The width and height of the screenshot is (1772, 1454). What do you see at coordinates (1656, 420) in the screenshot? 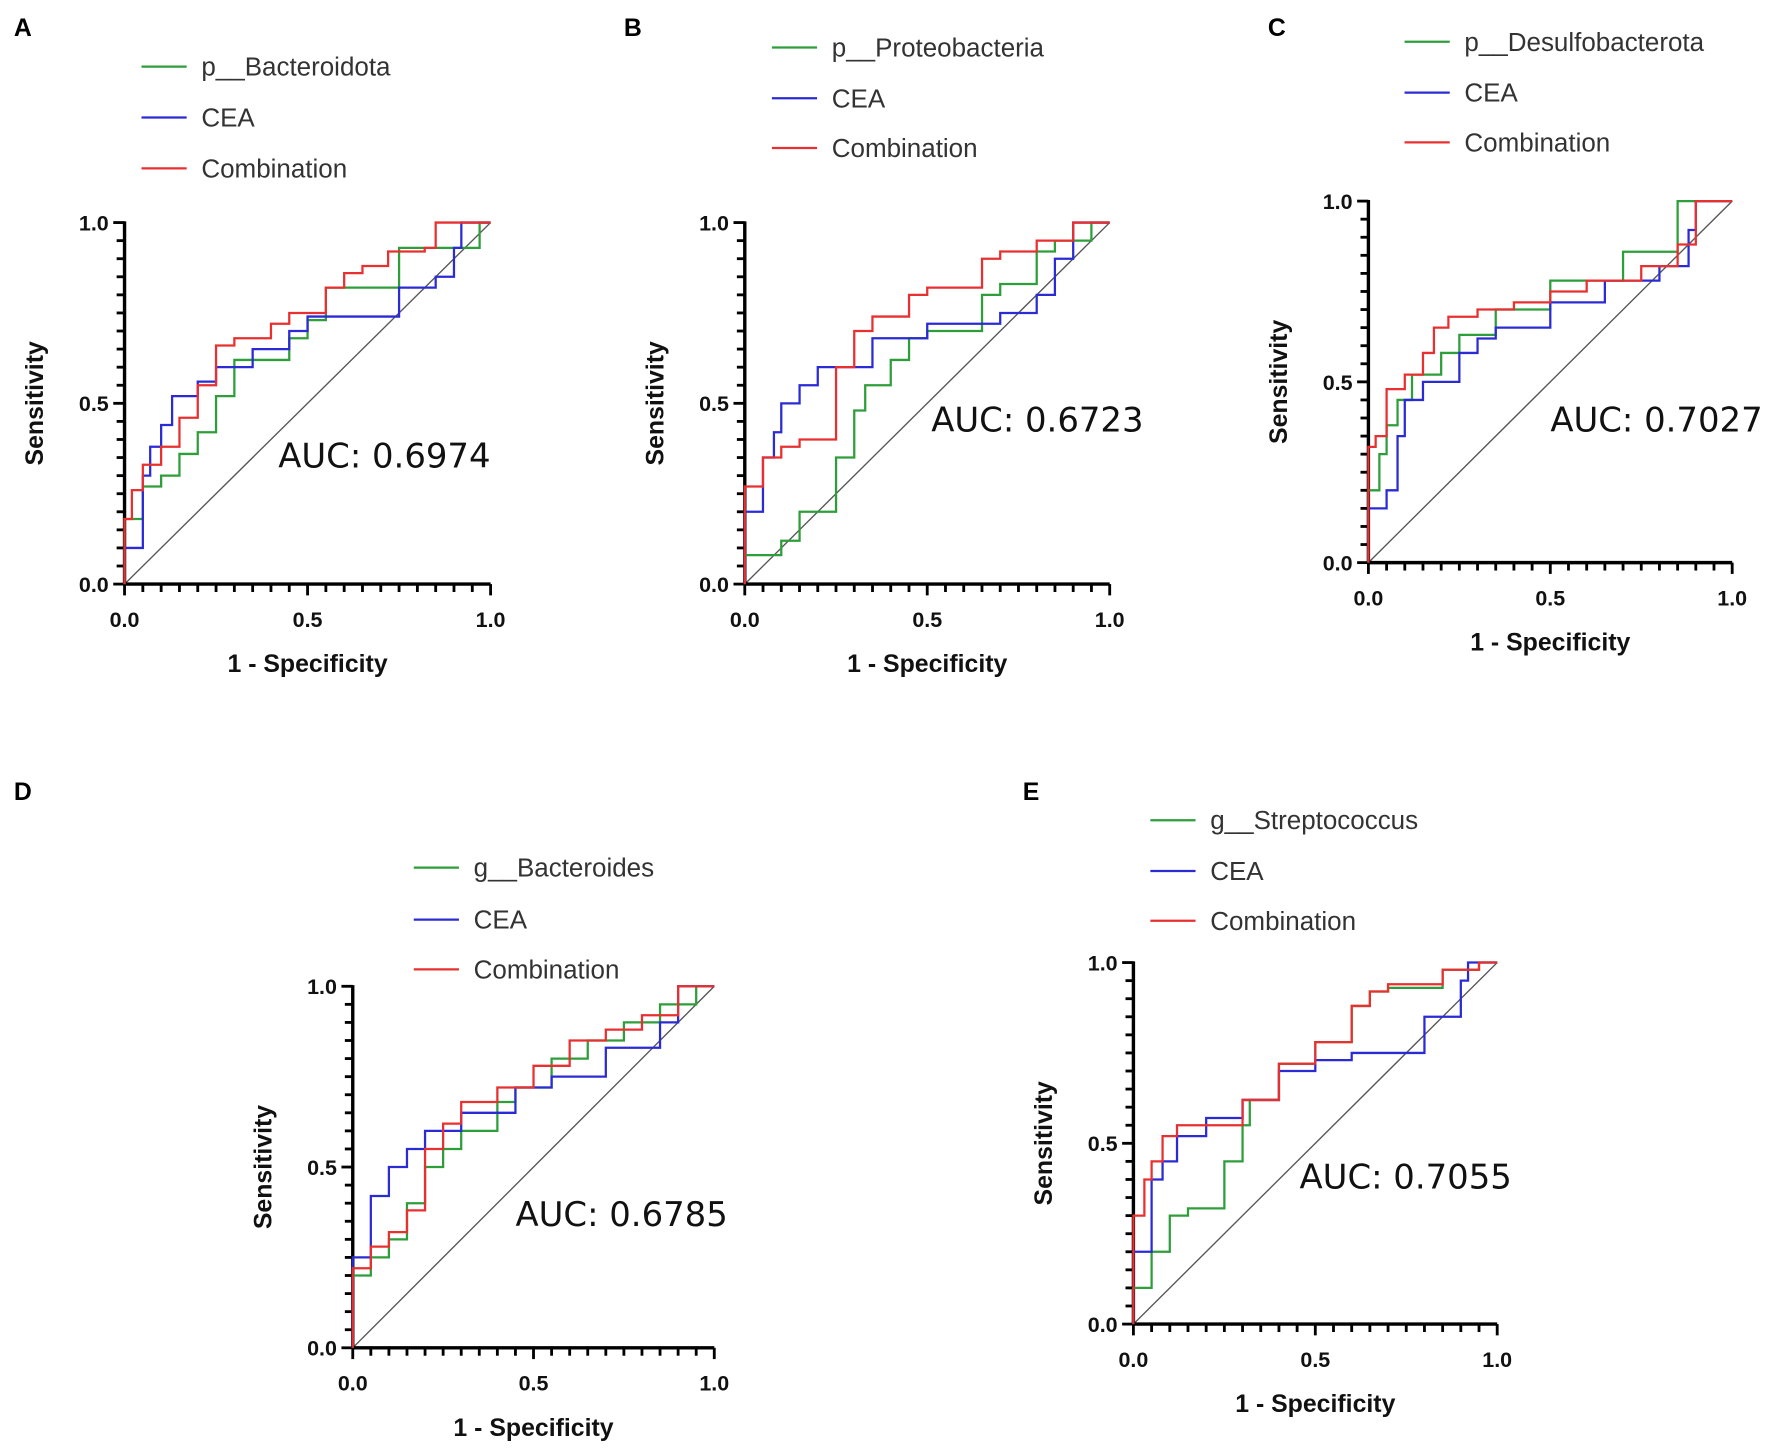
I see `auc-label: AUC: 0.7027` at bounding box center [1656, 420].